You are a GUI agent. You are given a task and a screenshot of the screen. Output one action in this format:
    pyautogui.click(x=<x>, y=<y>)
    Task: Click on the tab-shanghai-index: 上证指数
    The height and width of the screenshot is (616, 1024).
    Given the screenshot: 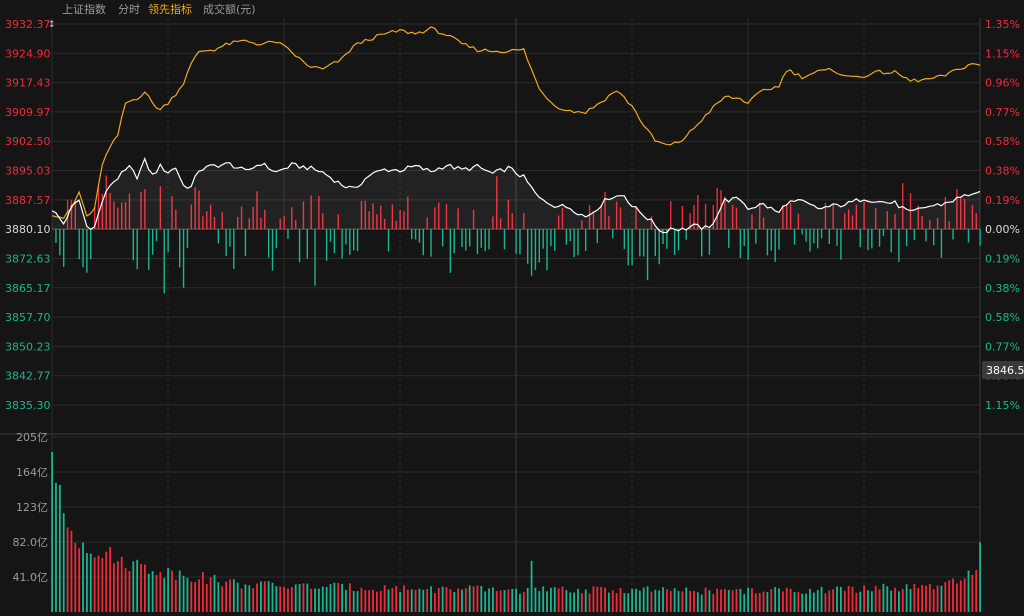 What is the action you would take?
    pyautogui.click(x=84, y=9)
    